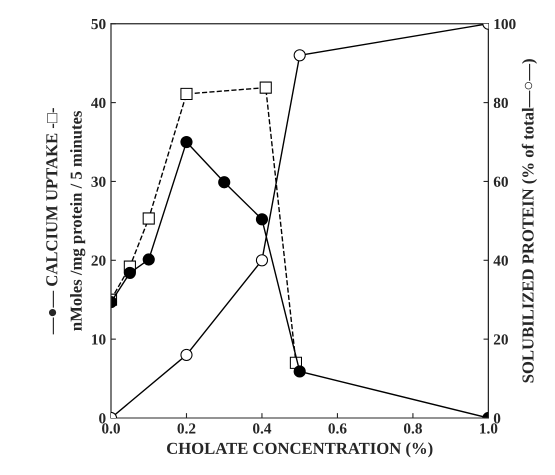 This screenshot has height=475, width=555. I want to click on y-tick-label: 0, so click(102, 418).